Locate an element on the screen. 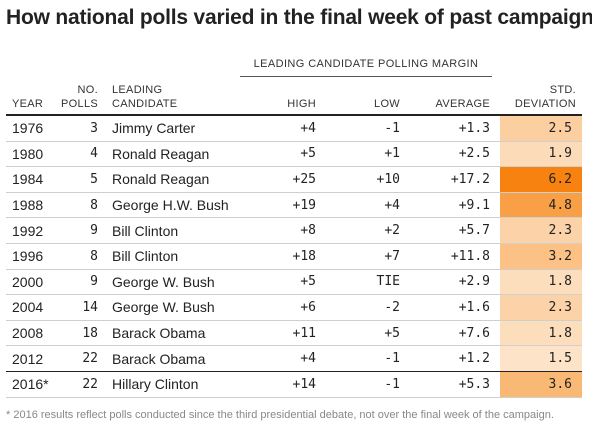 This screenshot has height=444, width=592. low-cell: +5 is located at coordinates (392, 333).